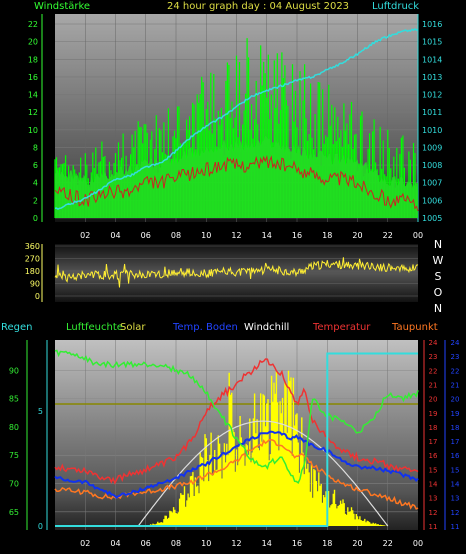 The width and height of the screenshot is (466, 554). I want to click on x-tick-label-bottom-00: 00, so click(418, 543).